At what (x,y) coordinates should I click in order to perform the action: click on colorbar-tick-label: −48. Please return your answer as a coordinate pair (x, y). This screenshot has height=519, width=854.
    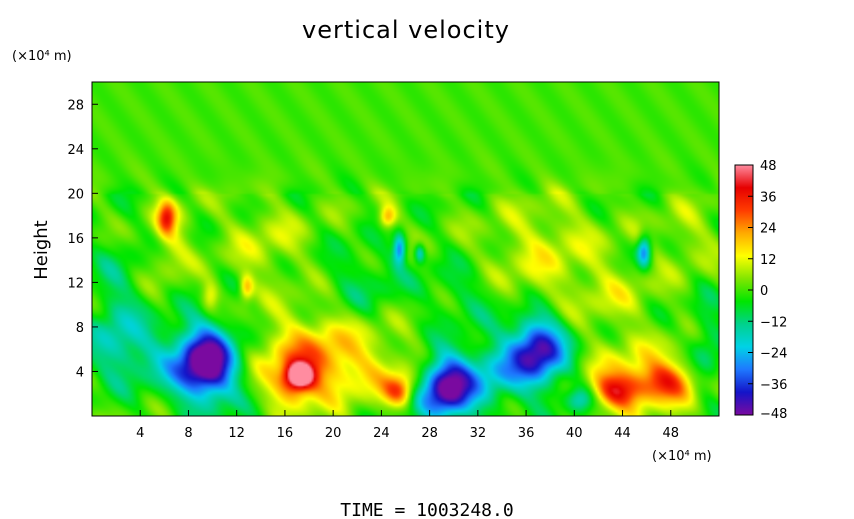
    Looking at the image, I should click on (773, 414).